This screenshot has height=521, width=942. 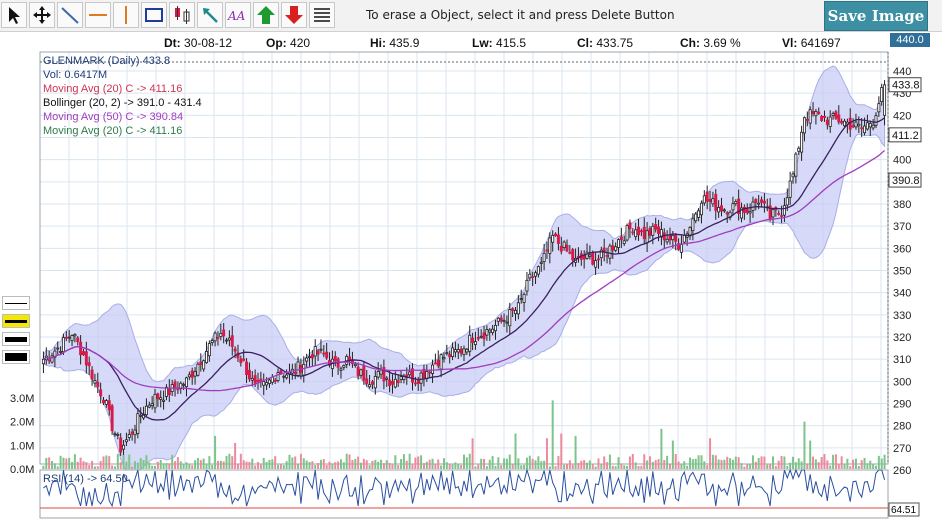 What do you see at coordinates (42, 15) in the screenshot?
I see `move-tool` at bounding box center [42, 15].